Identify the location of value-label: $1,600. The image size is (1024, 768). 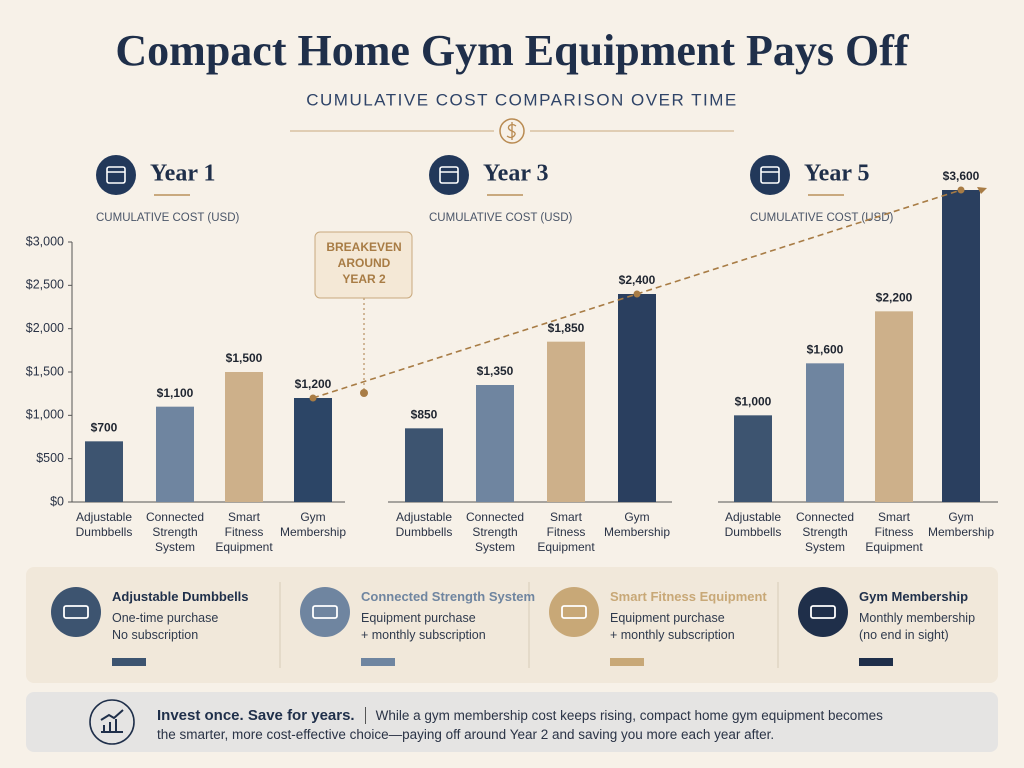
(825, 350).